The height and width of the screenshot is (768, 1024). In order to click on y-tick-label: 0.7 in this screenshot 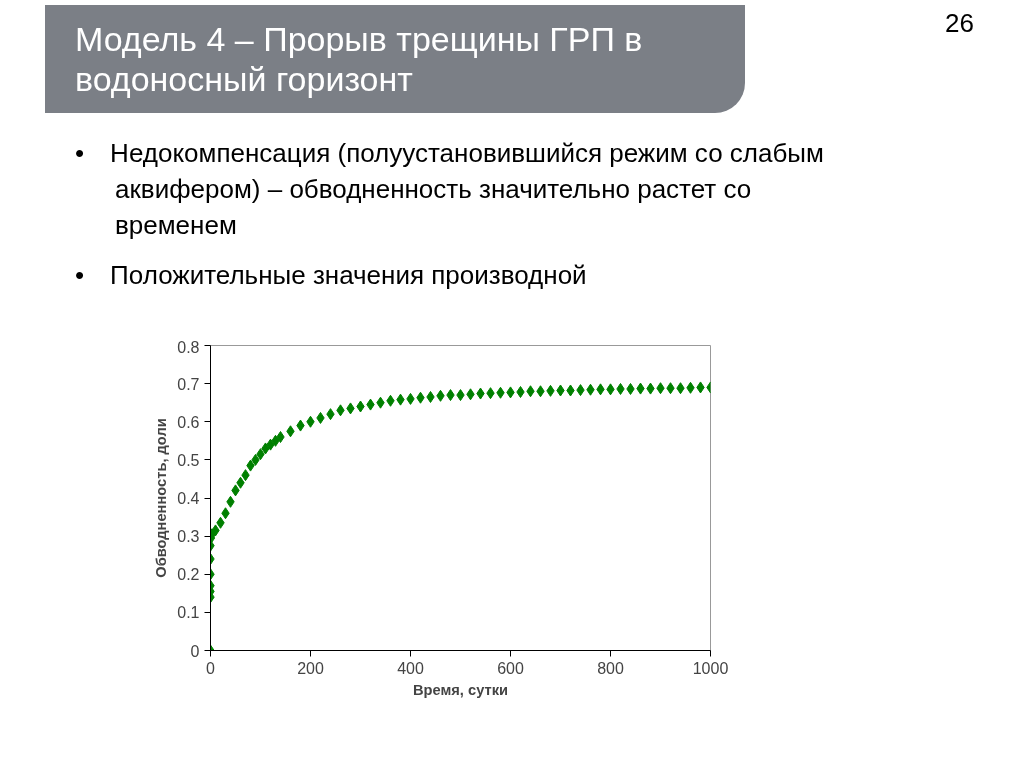, I will do `click(188, 384)`.